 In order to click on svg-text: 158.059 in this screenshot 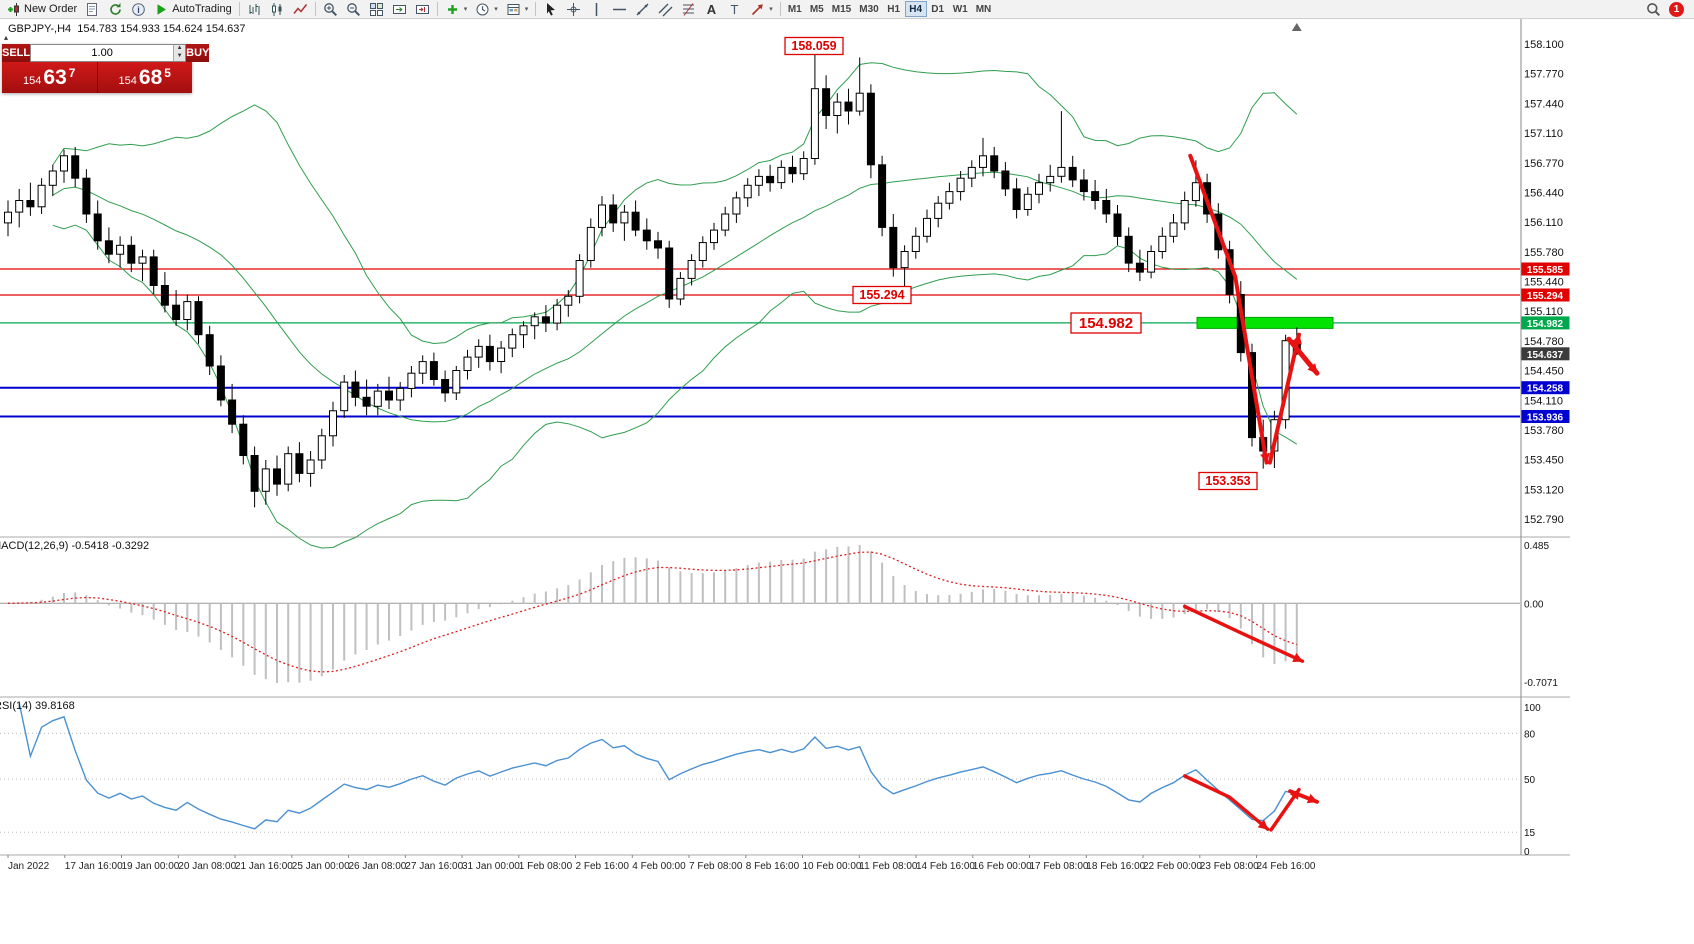, I will do `click(813, 46)`.